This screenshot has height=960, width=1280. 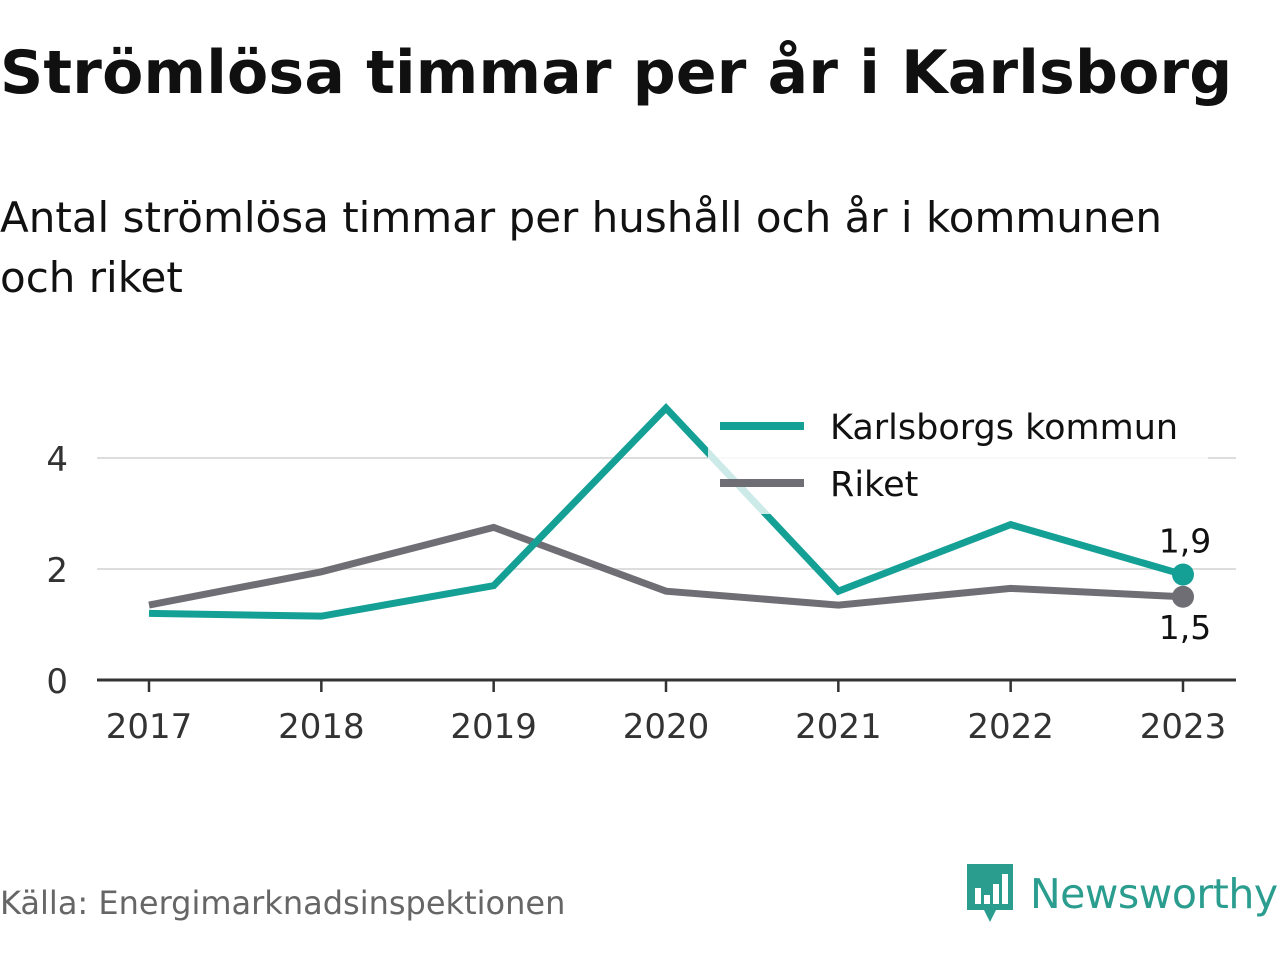 What do you see at coordinates (321, 727) in the screenshot?
I see `x-tick-label: 2018` at bounding box center [321, 727].